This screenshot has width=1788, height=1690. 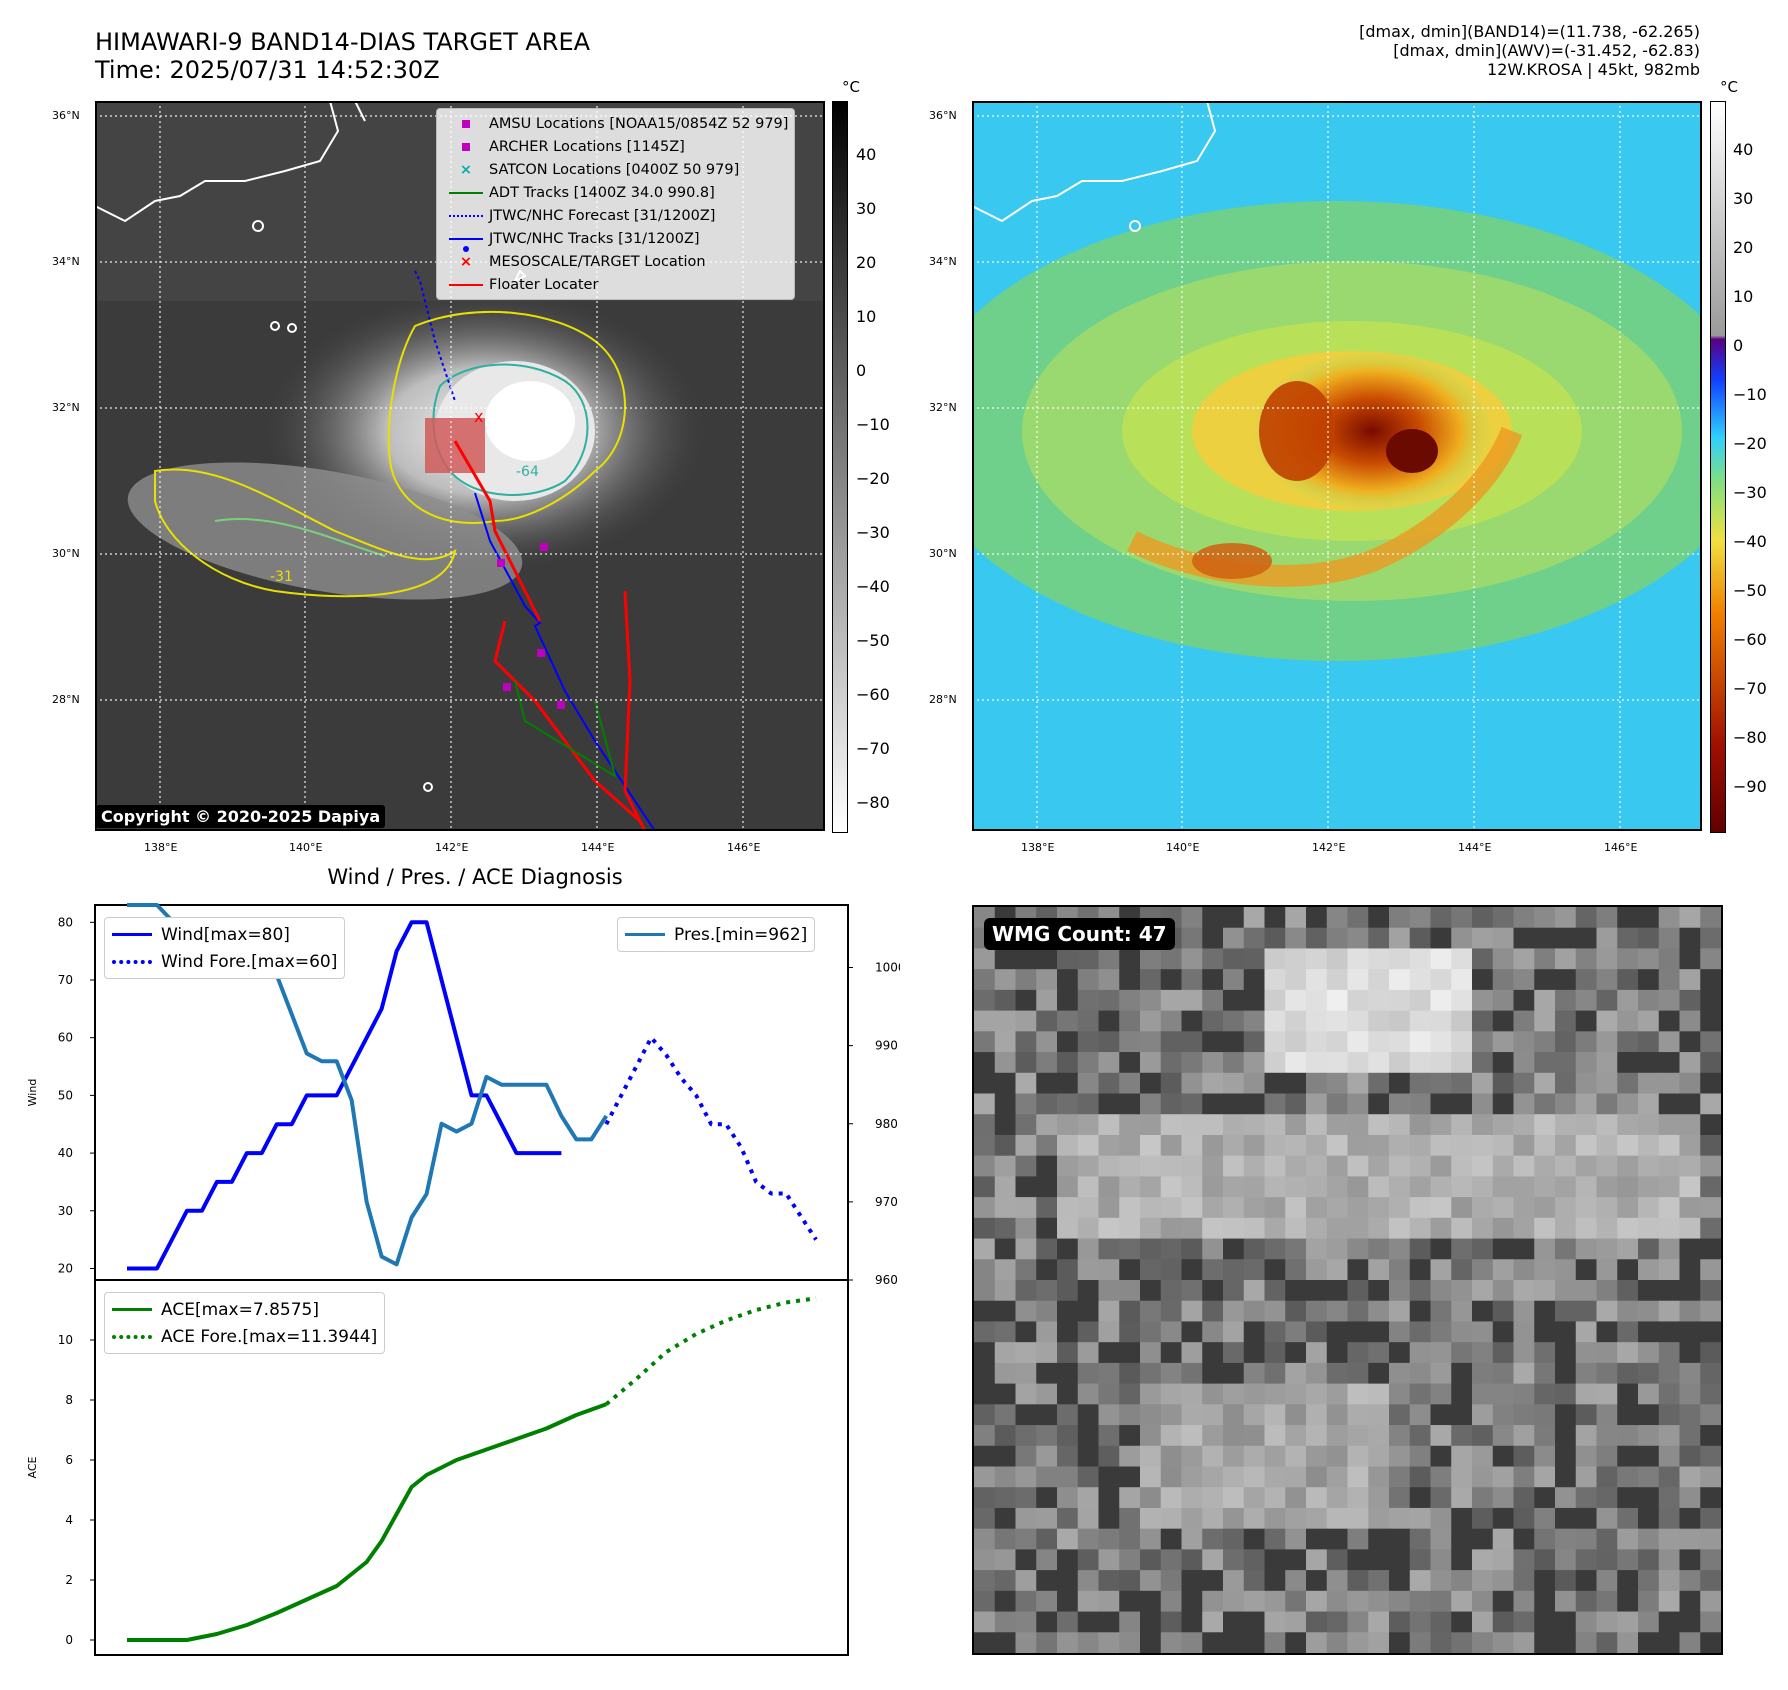 I want to click on ace-ytick-label: 2, so click(x=69, y=1580).